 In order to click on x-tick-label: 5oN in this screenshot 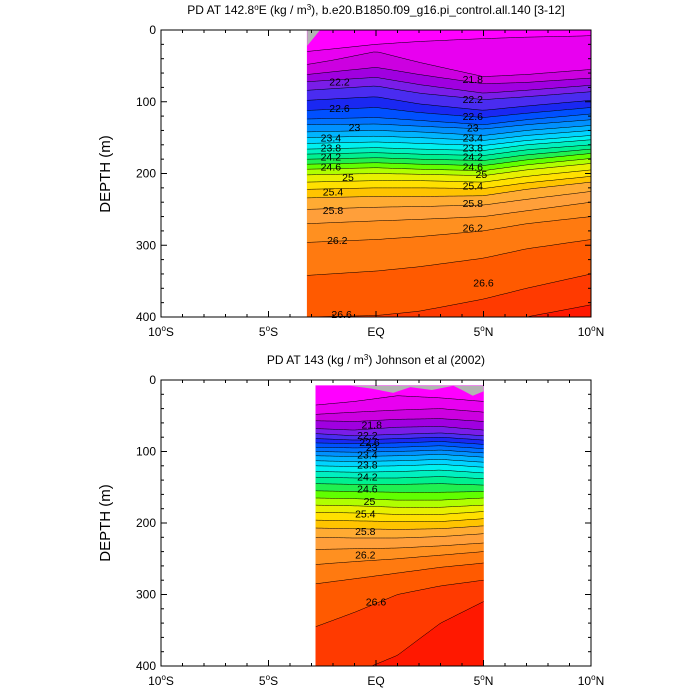, I will do `click(484, 680)`.